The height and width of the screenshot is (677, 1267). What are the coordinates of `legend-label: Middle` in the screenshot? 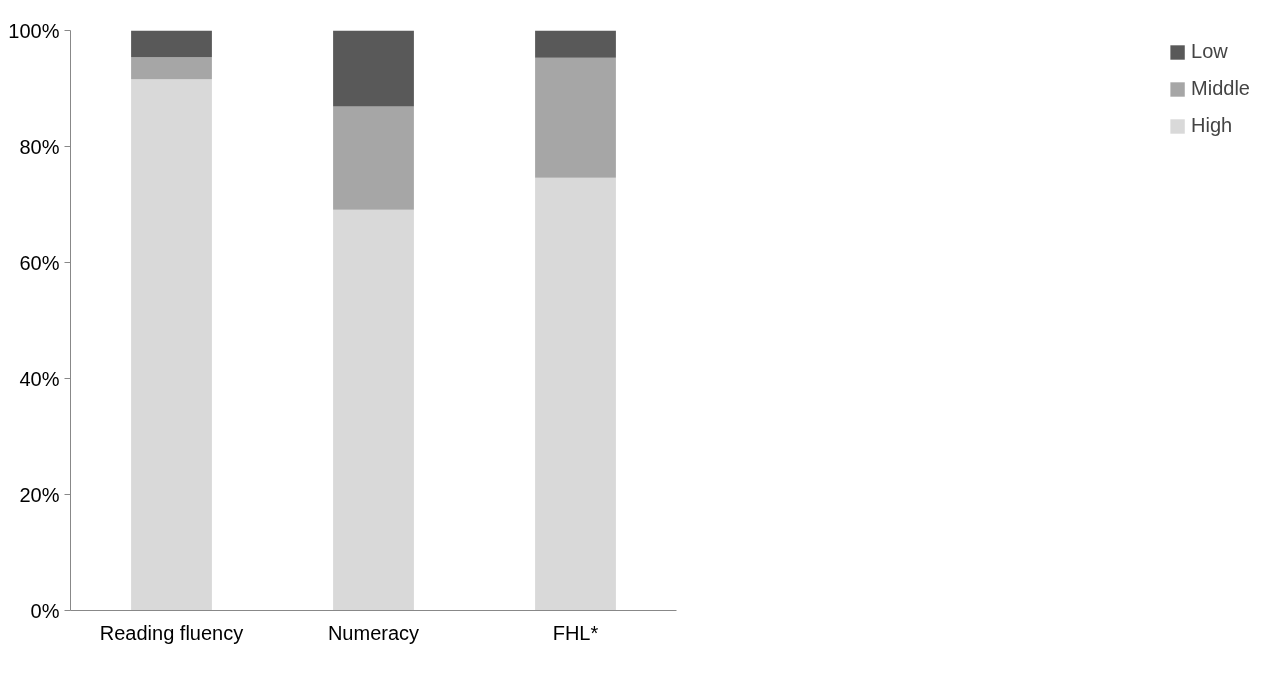 It's located at (1220, 88).